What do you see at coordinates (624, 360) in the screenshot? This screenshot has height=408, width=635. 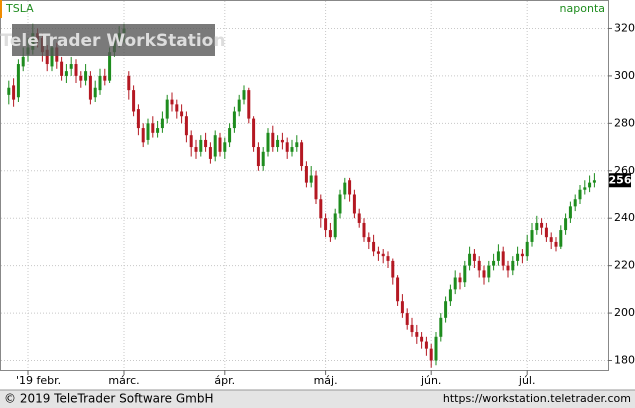 I see `y-tick-label: 180` at bounding box center [624, 360].